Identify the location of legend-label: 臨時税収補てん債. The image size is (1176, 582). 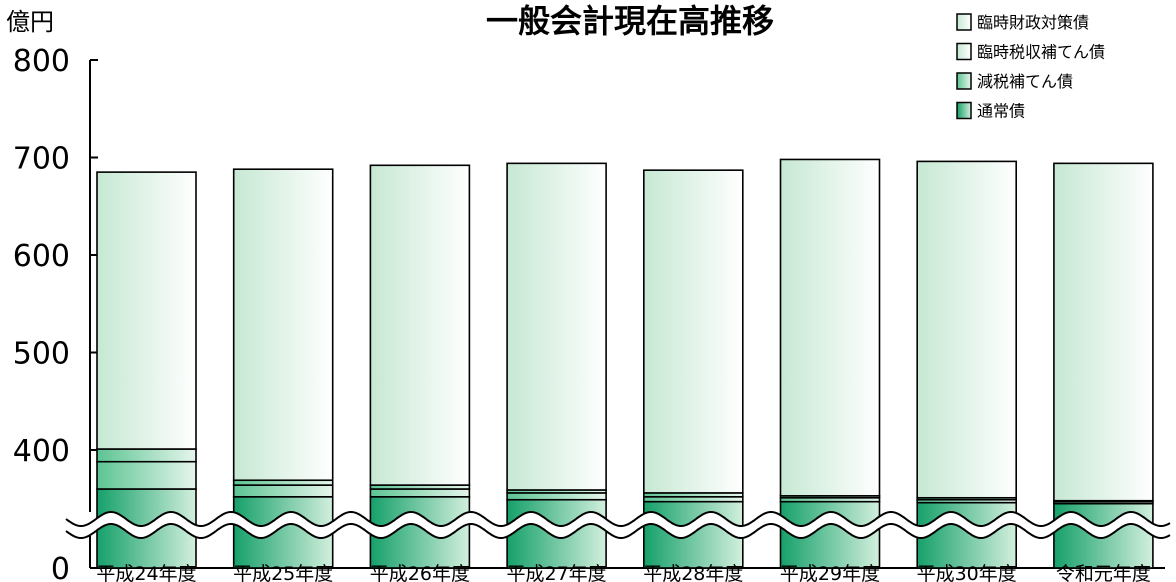
(1041, 52).